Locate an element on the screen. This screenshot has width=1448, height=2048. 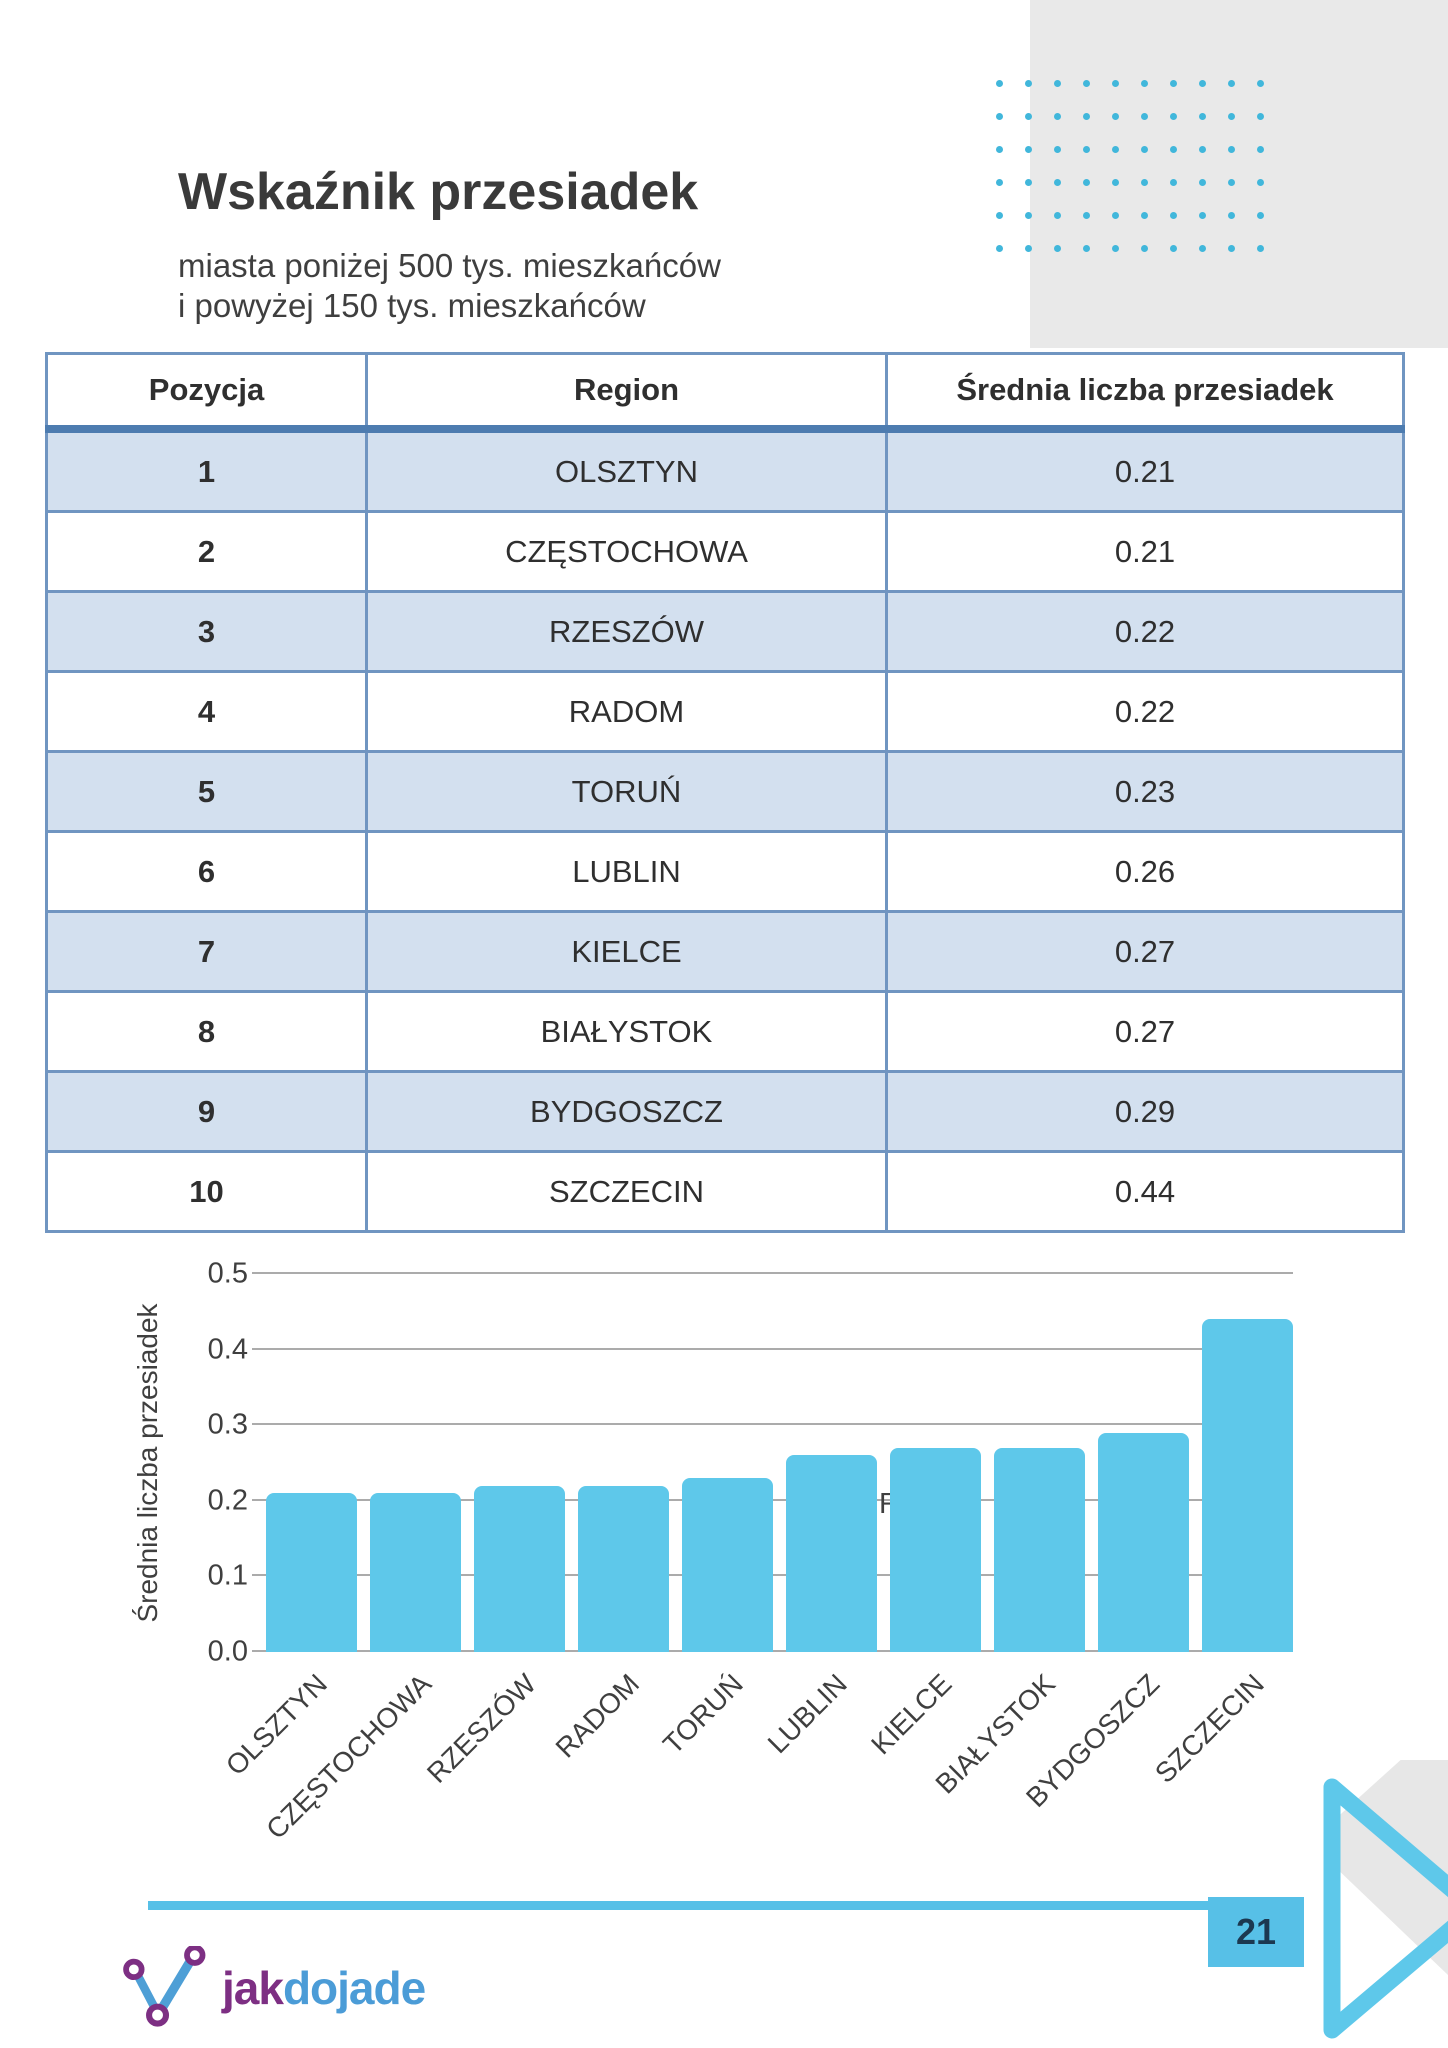
jakdojade-logo: jakdojade is located at coordinates (274, 1988).